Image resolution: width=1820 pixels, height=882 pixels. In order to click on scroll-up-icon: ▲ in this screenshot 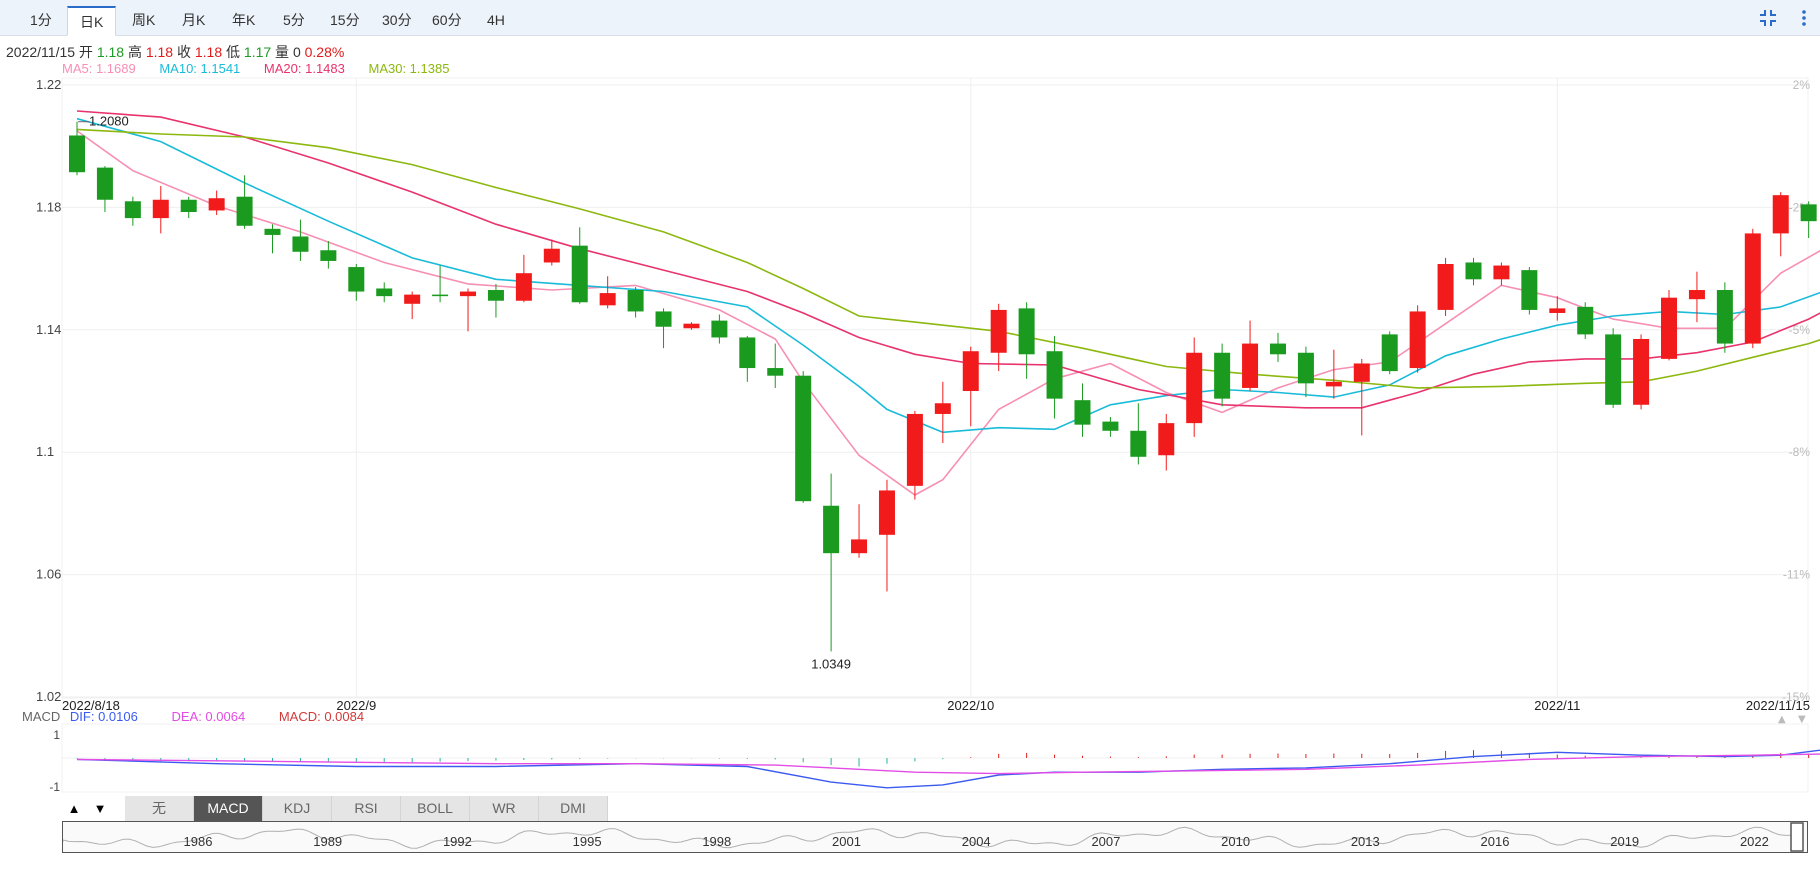, I will do `click(1782, 719)`.